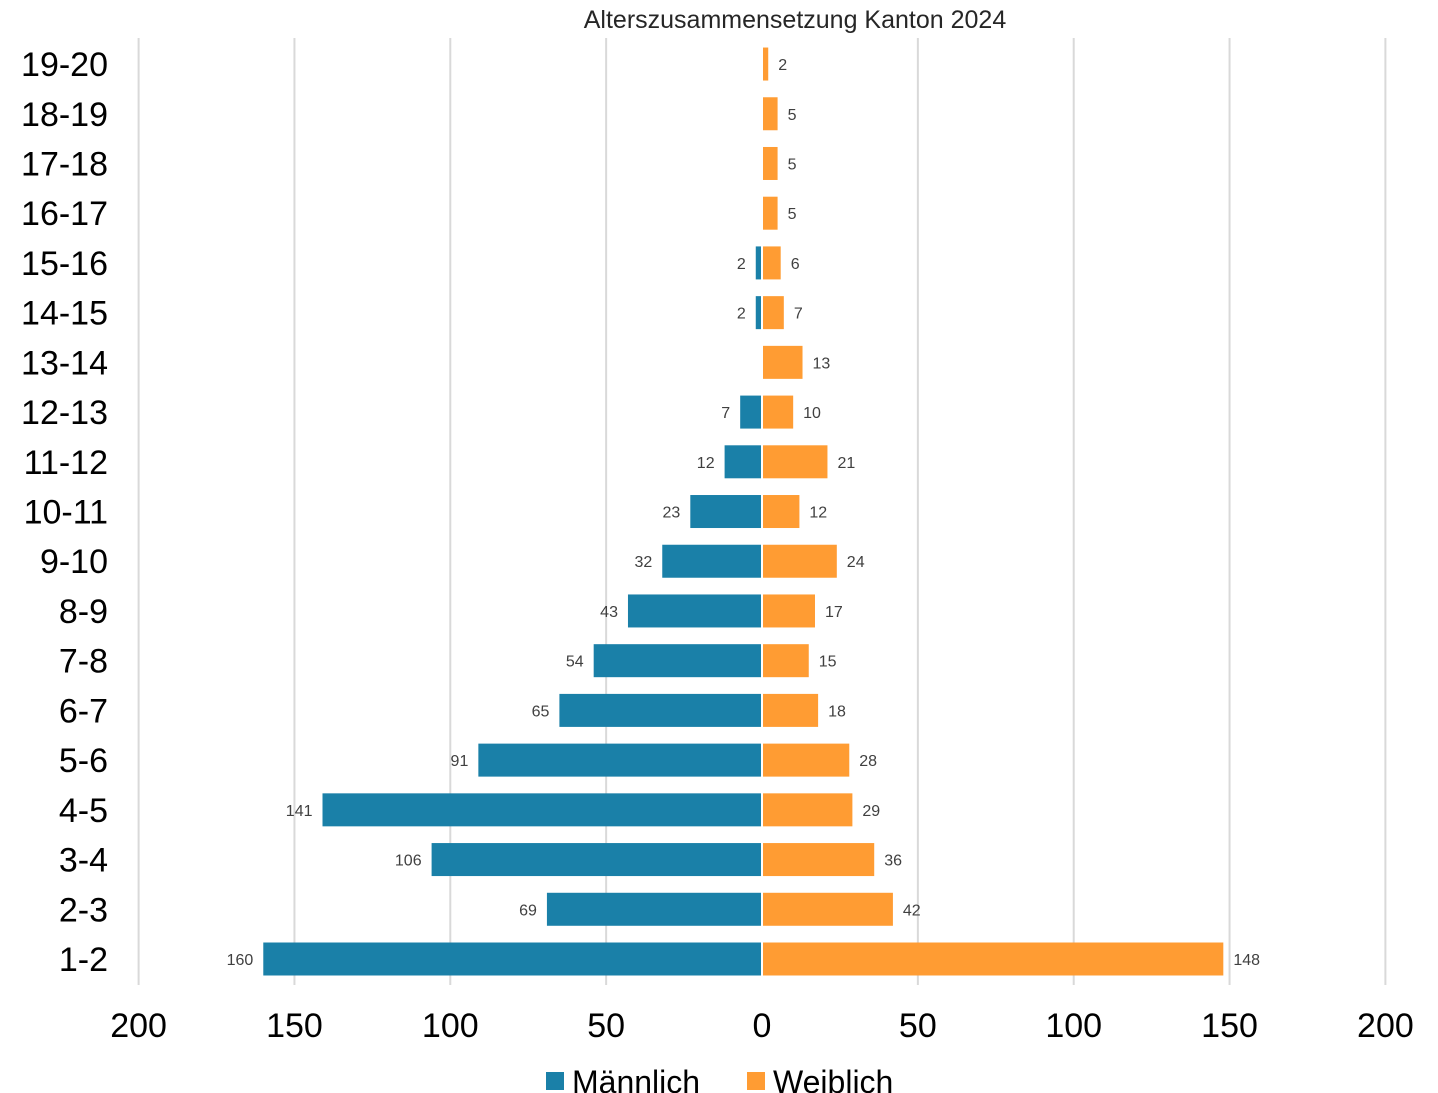  I want to click on data-label-weiblich: 18, so click(837, 711).